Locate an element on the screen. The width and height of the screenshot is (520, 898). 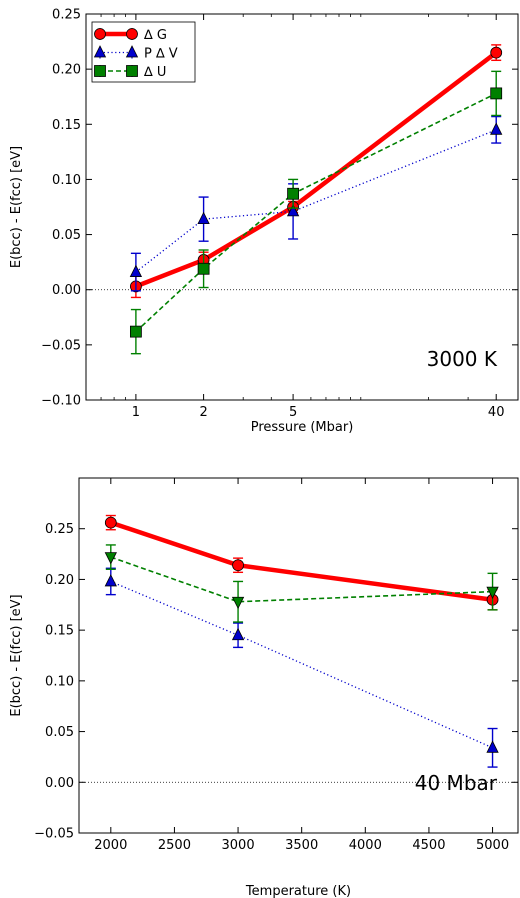
series-1-points is located at coordinates (301, 562).